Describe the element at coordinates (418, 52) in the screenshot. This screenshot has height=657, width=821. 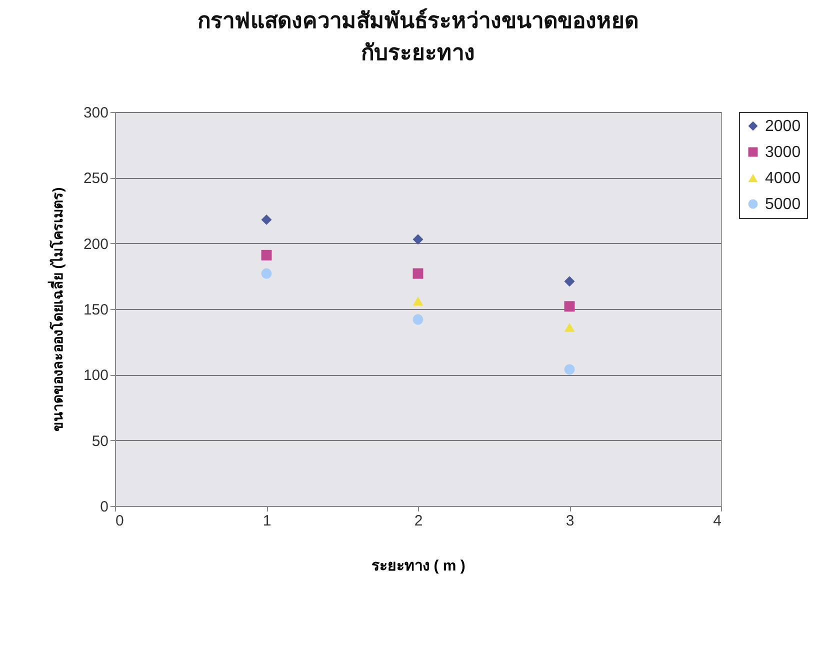
I see `text: กับระยะทาง` at that location.